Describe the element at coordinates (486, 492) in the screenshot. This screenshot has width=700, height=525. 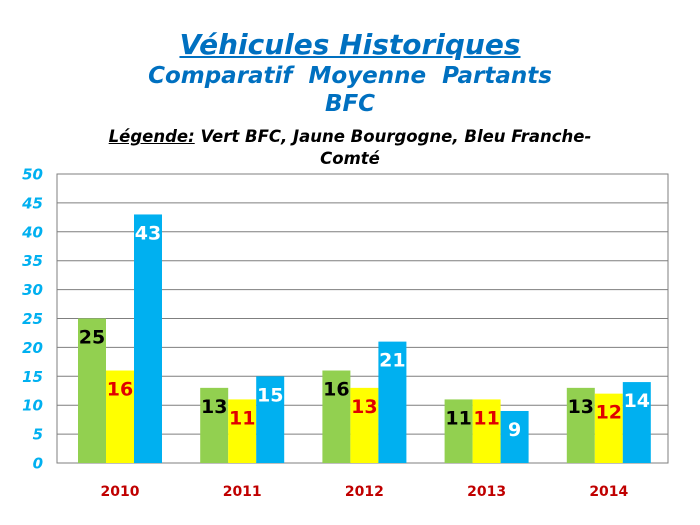
I see `x-tick-label: 2013` at that location.